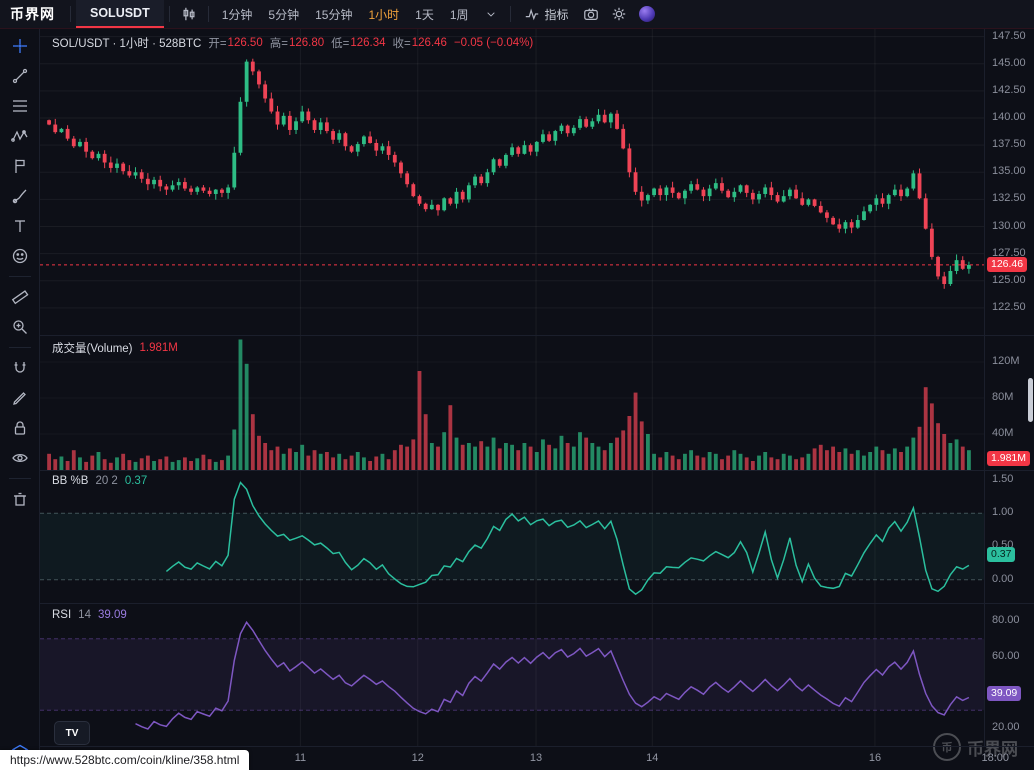 The image size is (1034, 770). I want to click on avatar-circle-icon, so click(646, 14).